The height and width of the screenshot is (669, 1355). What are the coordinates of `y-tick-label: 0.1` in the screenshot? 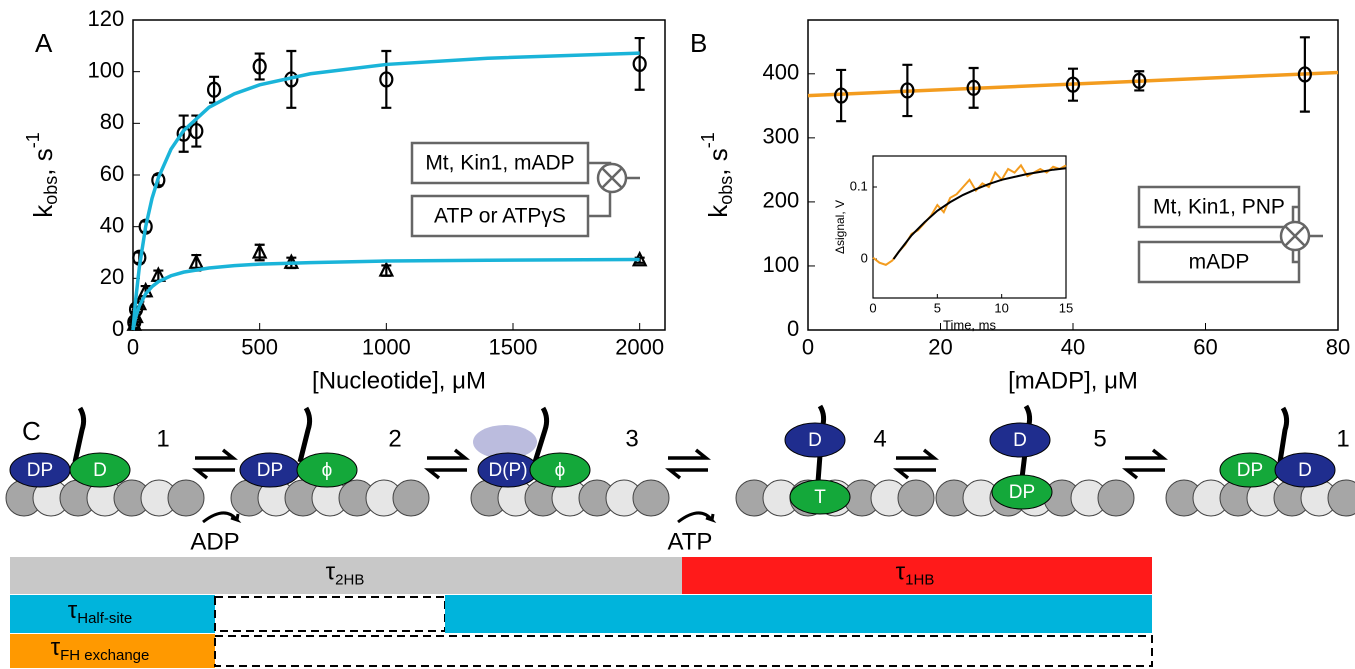 It's located at (859, 185).